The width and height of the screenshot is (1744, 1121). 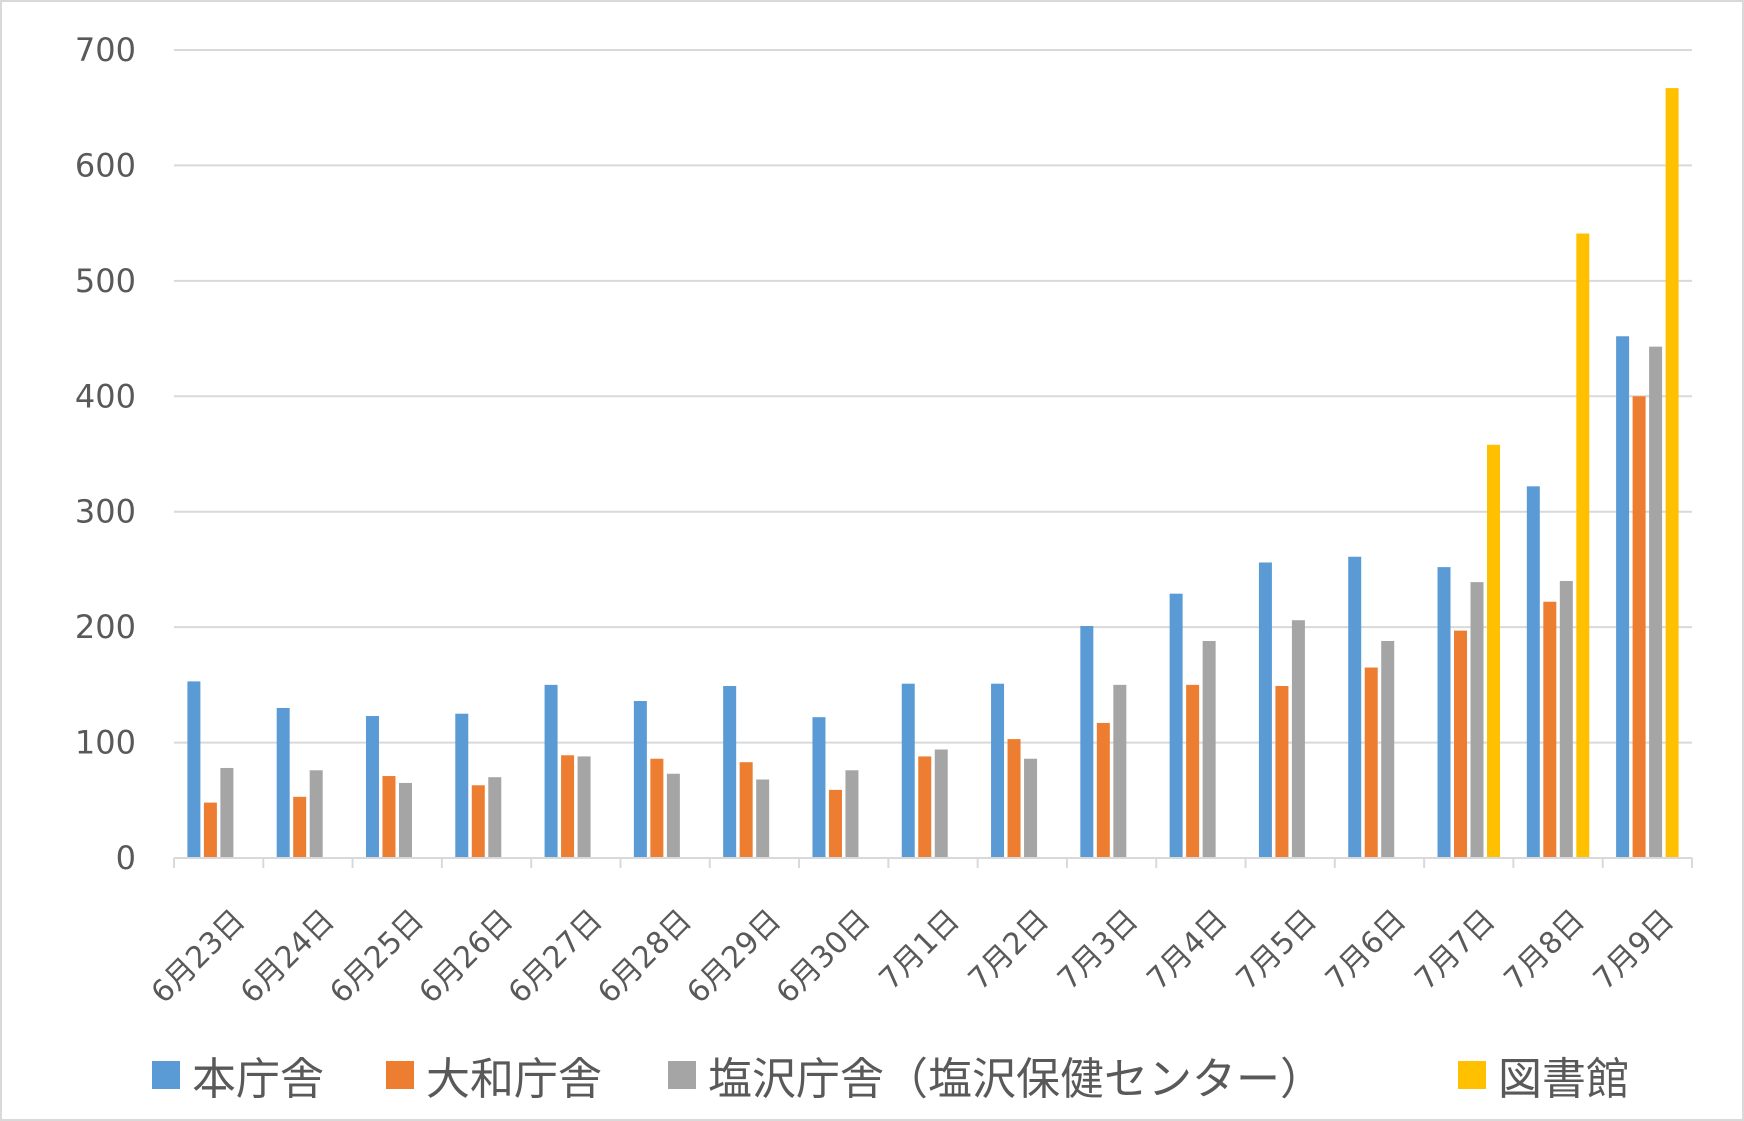 I want to click on legend-item-2: 塩沢庁舎（塩沢保健センター）, so click(x=996, y=1075).